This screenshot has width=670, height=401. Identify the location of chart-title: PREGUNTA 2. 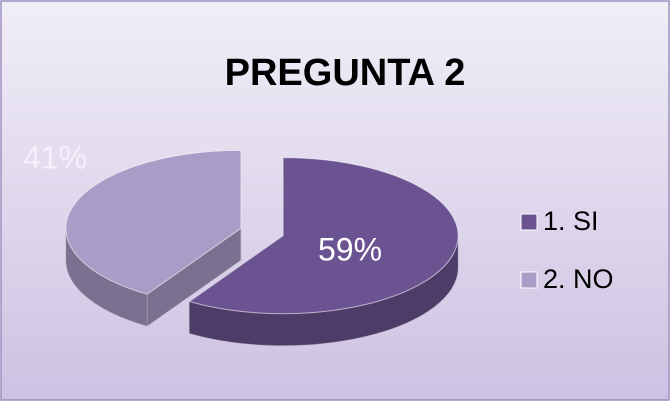
(345, 73).